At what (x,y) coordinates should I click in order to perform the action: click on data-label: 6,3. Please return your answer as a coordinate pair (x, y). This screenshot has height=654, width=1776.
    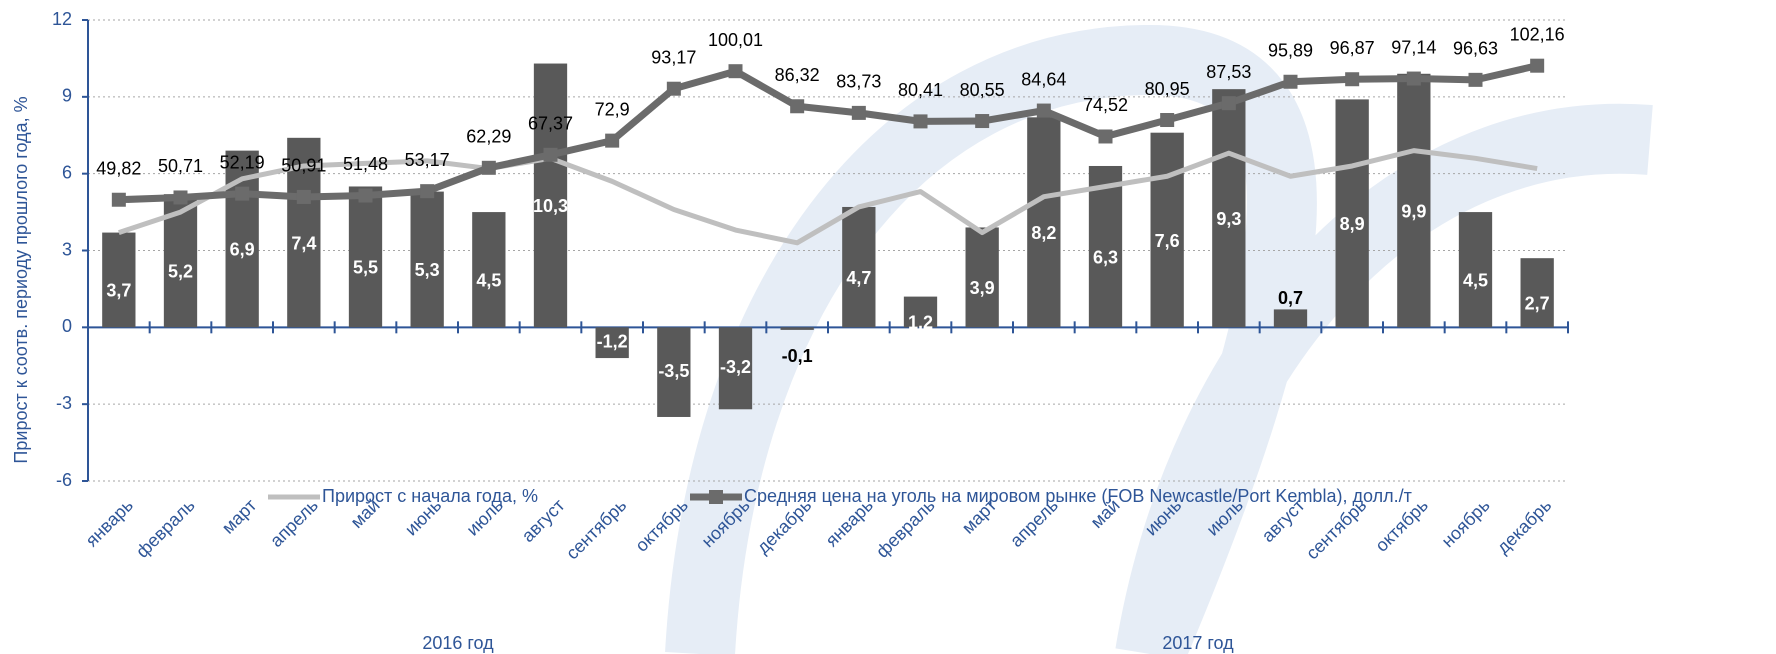
    Looking at the image, I should click on (1105, 257).